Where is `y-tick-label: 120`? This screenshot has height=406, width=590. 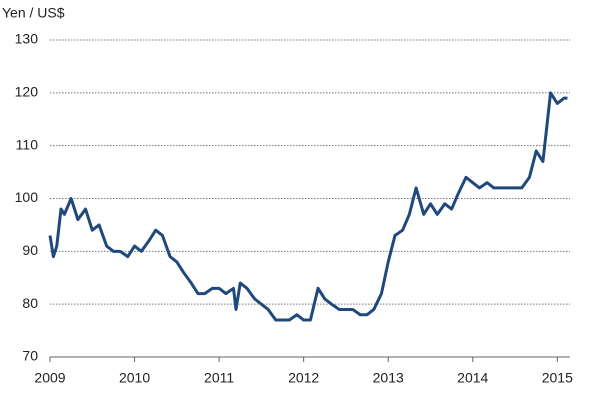
y-tick-label: 120 is located at coordinates (27, 92).